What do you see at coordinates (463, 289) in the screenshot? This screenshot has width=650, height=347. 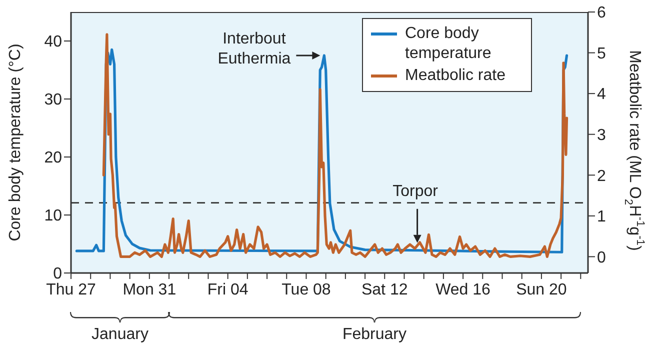 I see `x-tick-label: Wed 16` at bounding box center [463, 289].